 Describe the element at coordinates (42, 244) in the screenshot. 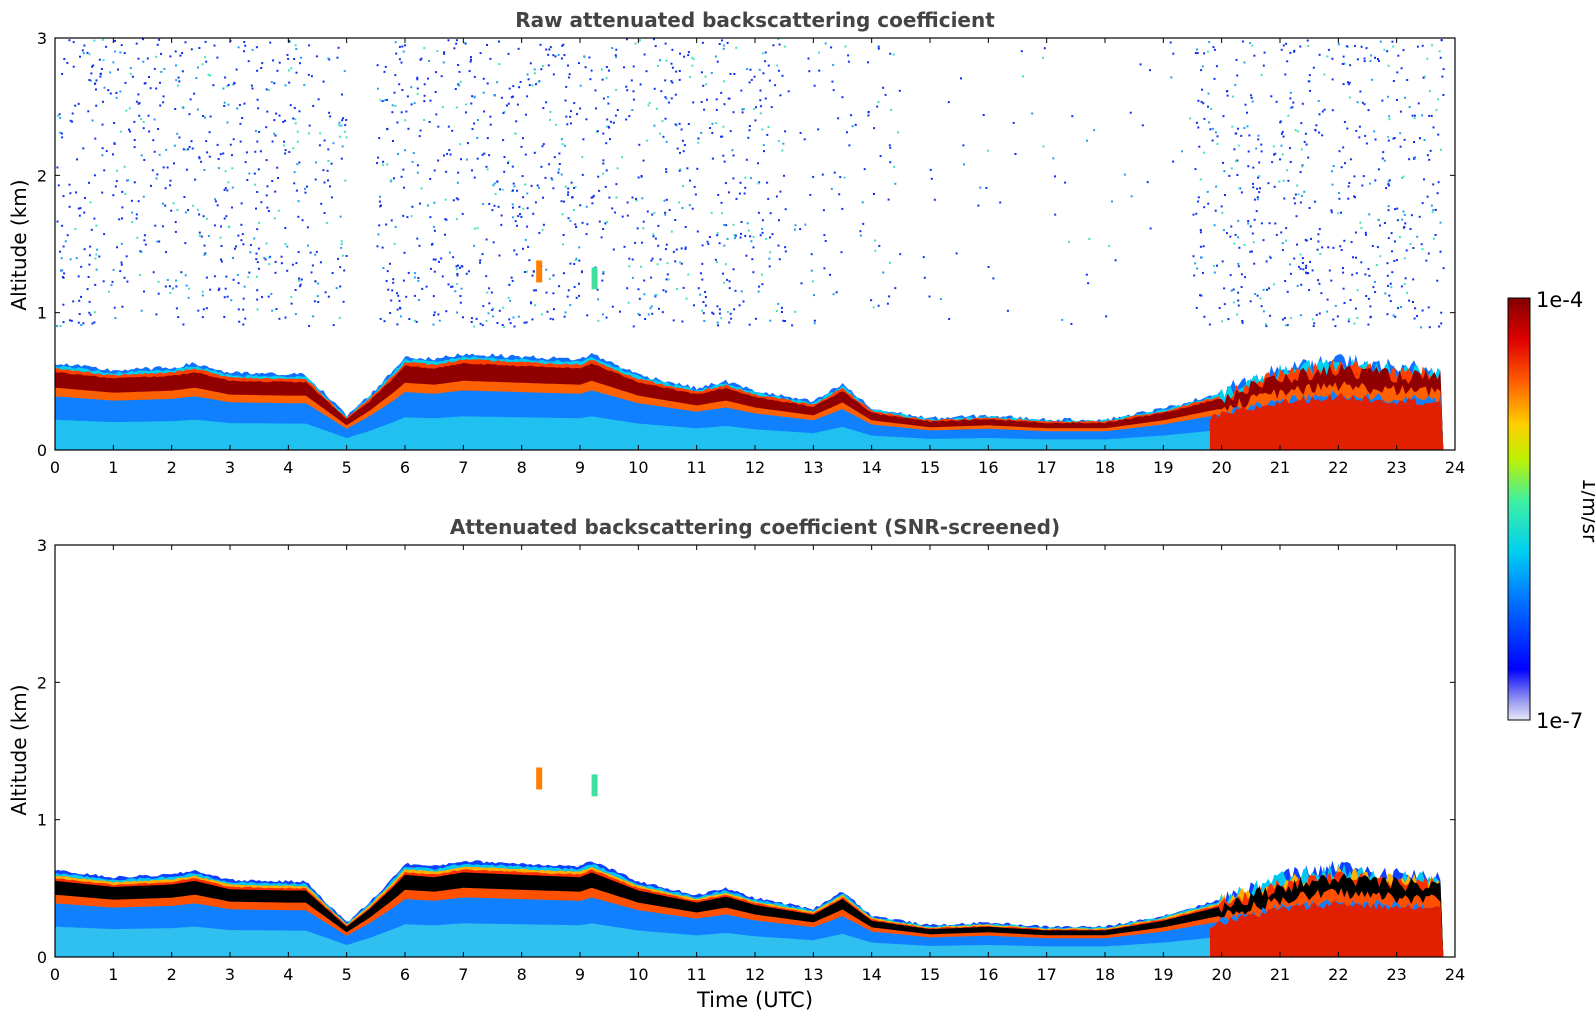

I see `y-tick-labels-raw: 0 1 2 3` at that location.